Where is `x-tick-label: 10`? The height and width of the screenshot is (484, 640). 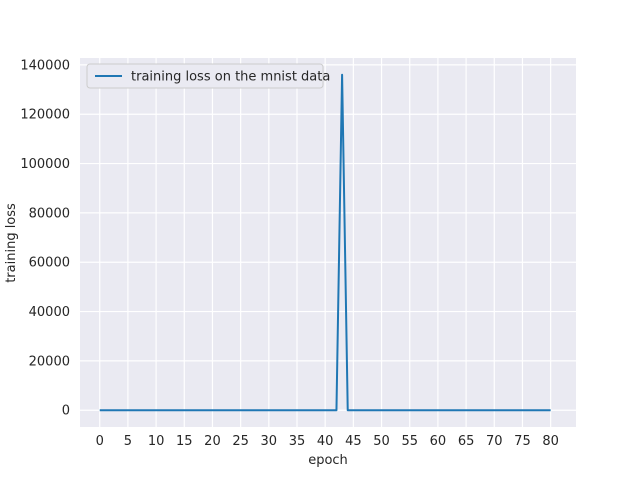
x-tick-label: 10 is located at coordinates (156, 441).